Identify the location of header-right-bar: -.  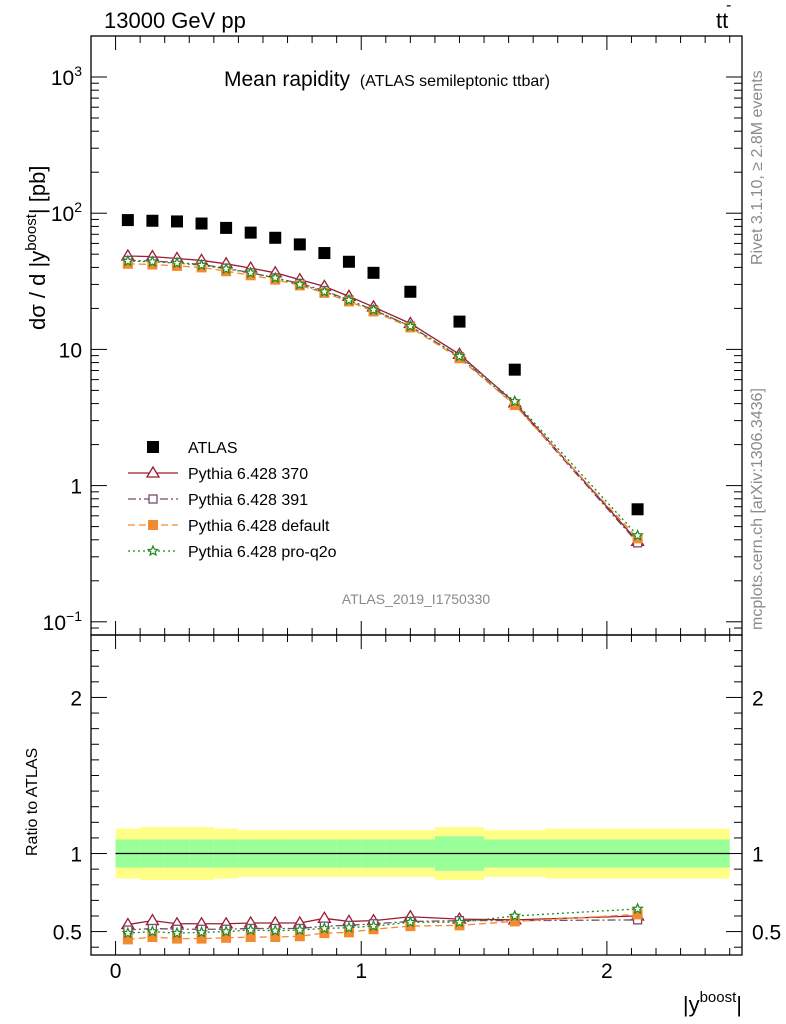
(728, 7).